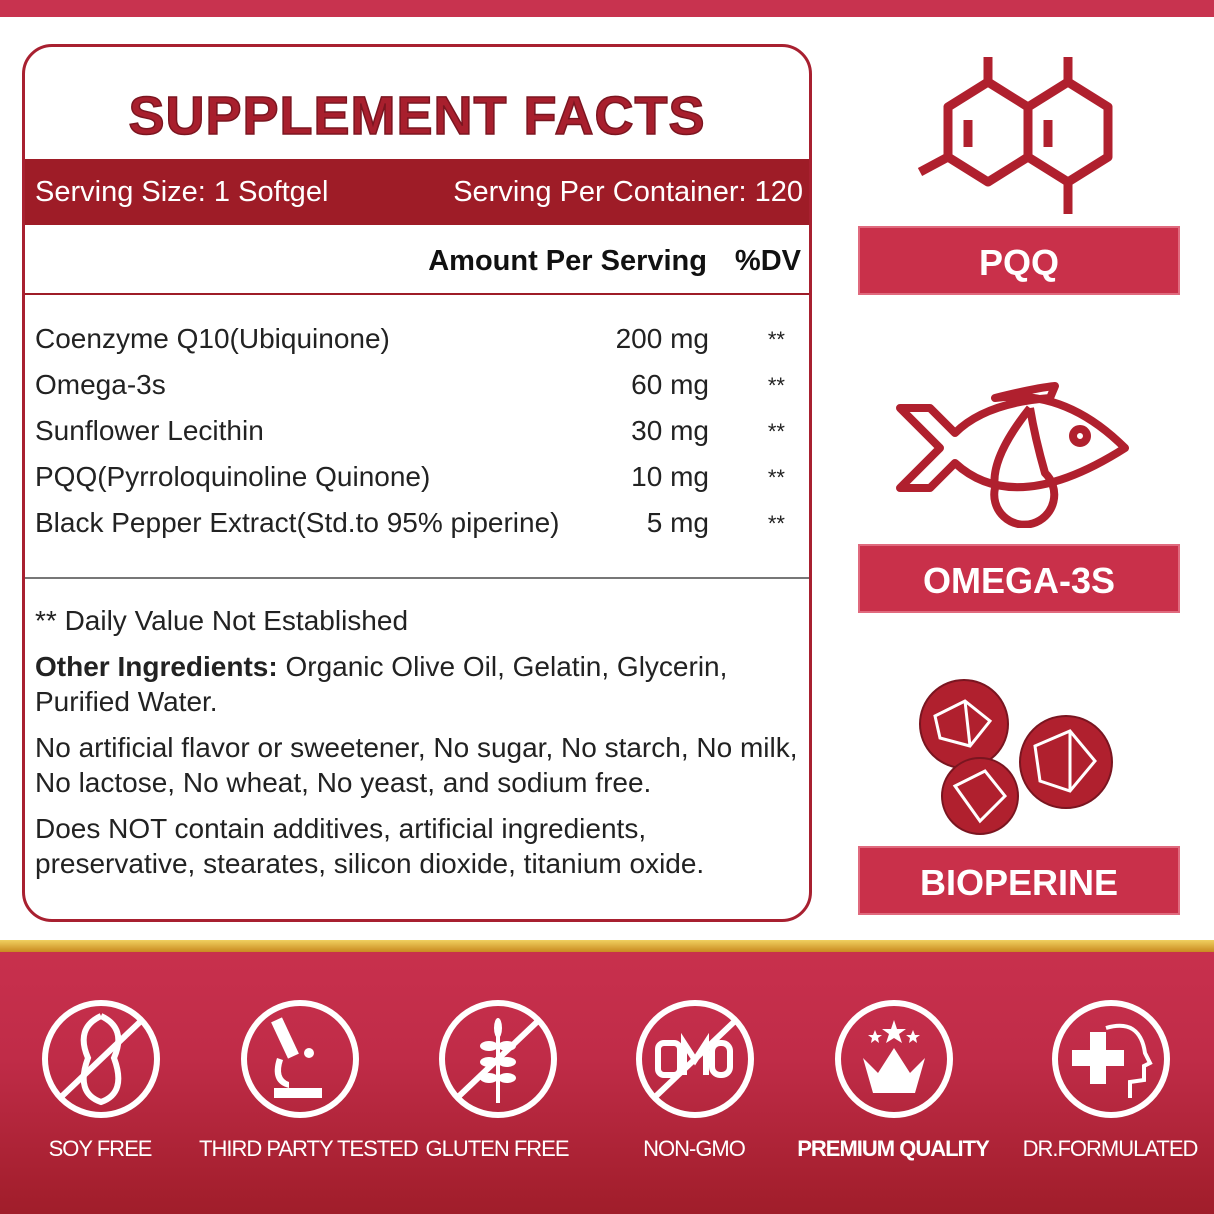  Describe the element at coordinates (1012, 455) in the screenshot. I see `fish-icon` at that location.